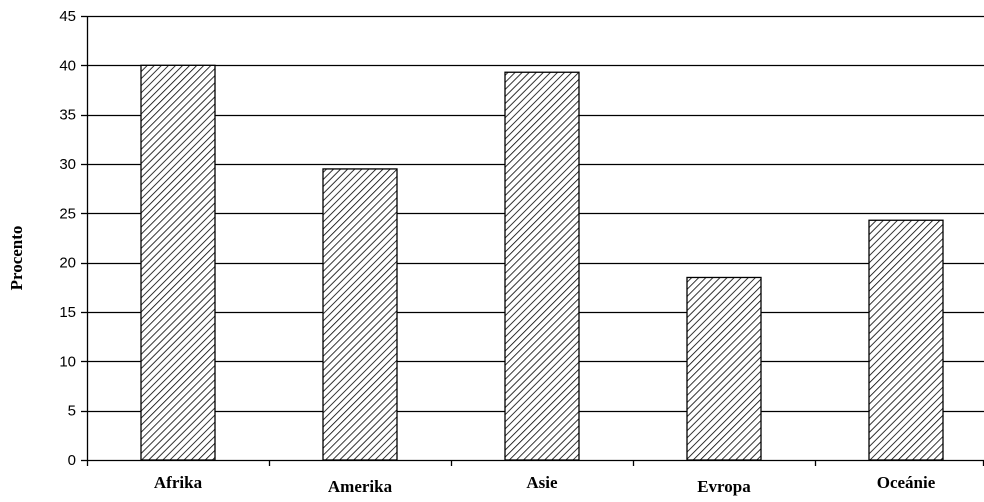  Describe the element at coordinates (16, 258) in the screenshot. I see `y-axis-label: Procento` at that location.